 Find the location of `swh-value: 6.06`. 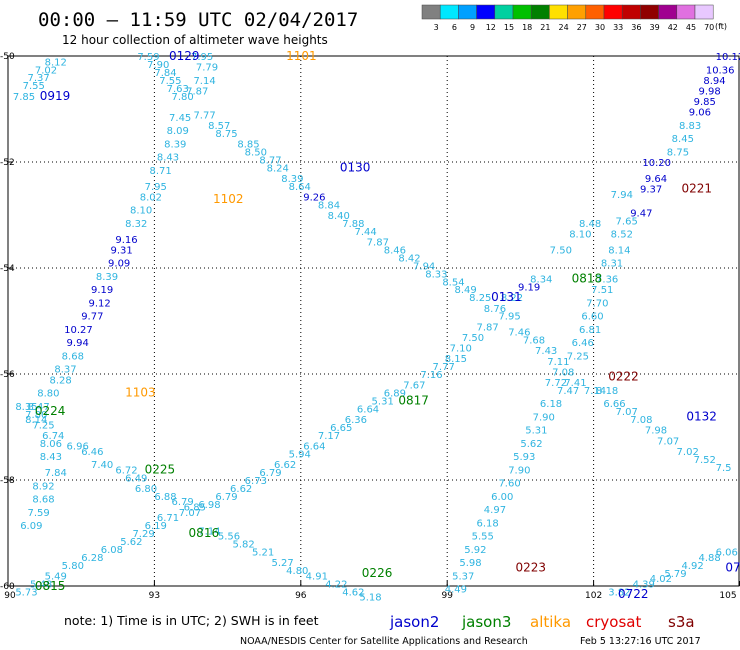

swh-value: 6.06 is located at coordinates (727, 553).